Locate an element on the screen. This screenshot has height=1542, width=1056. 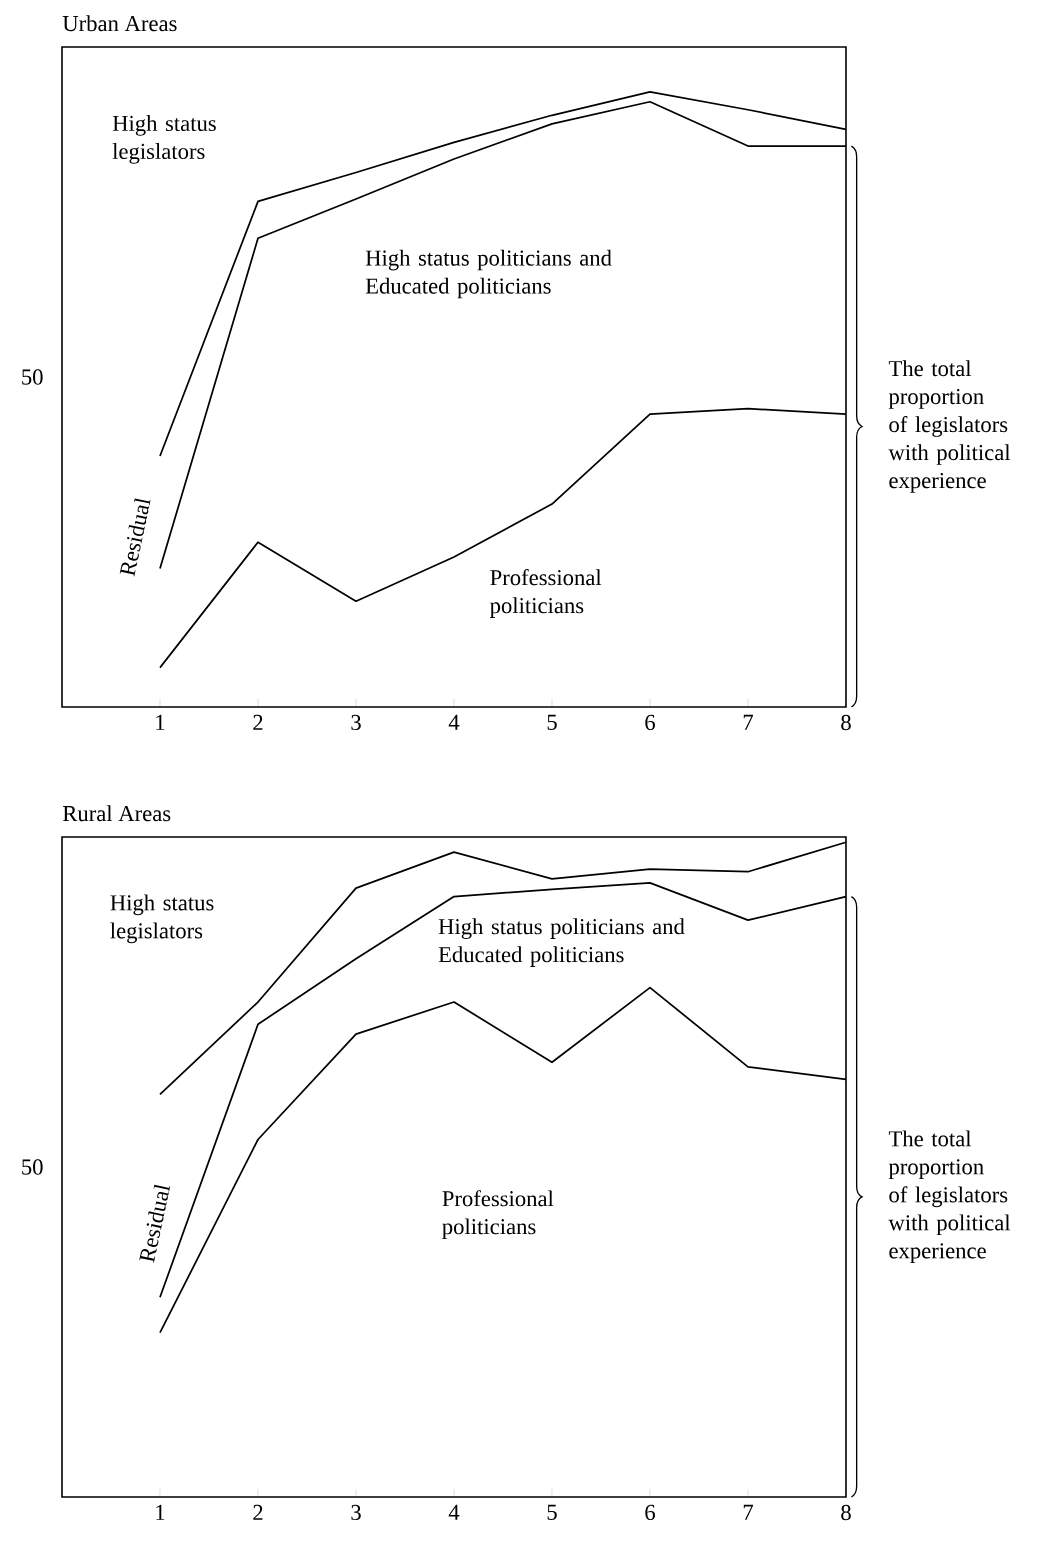
chart-title: Rural Areas is located at coordinates (116, 813).